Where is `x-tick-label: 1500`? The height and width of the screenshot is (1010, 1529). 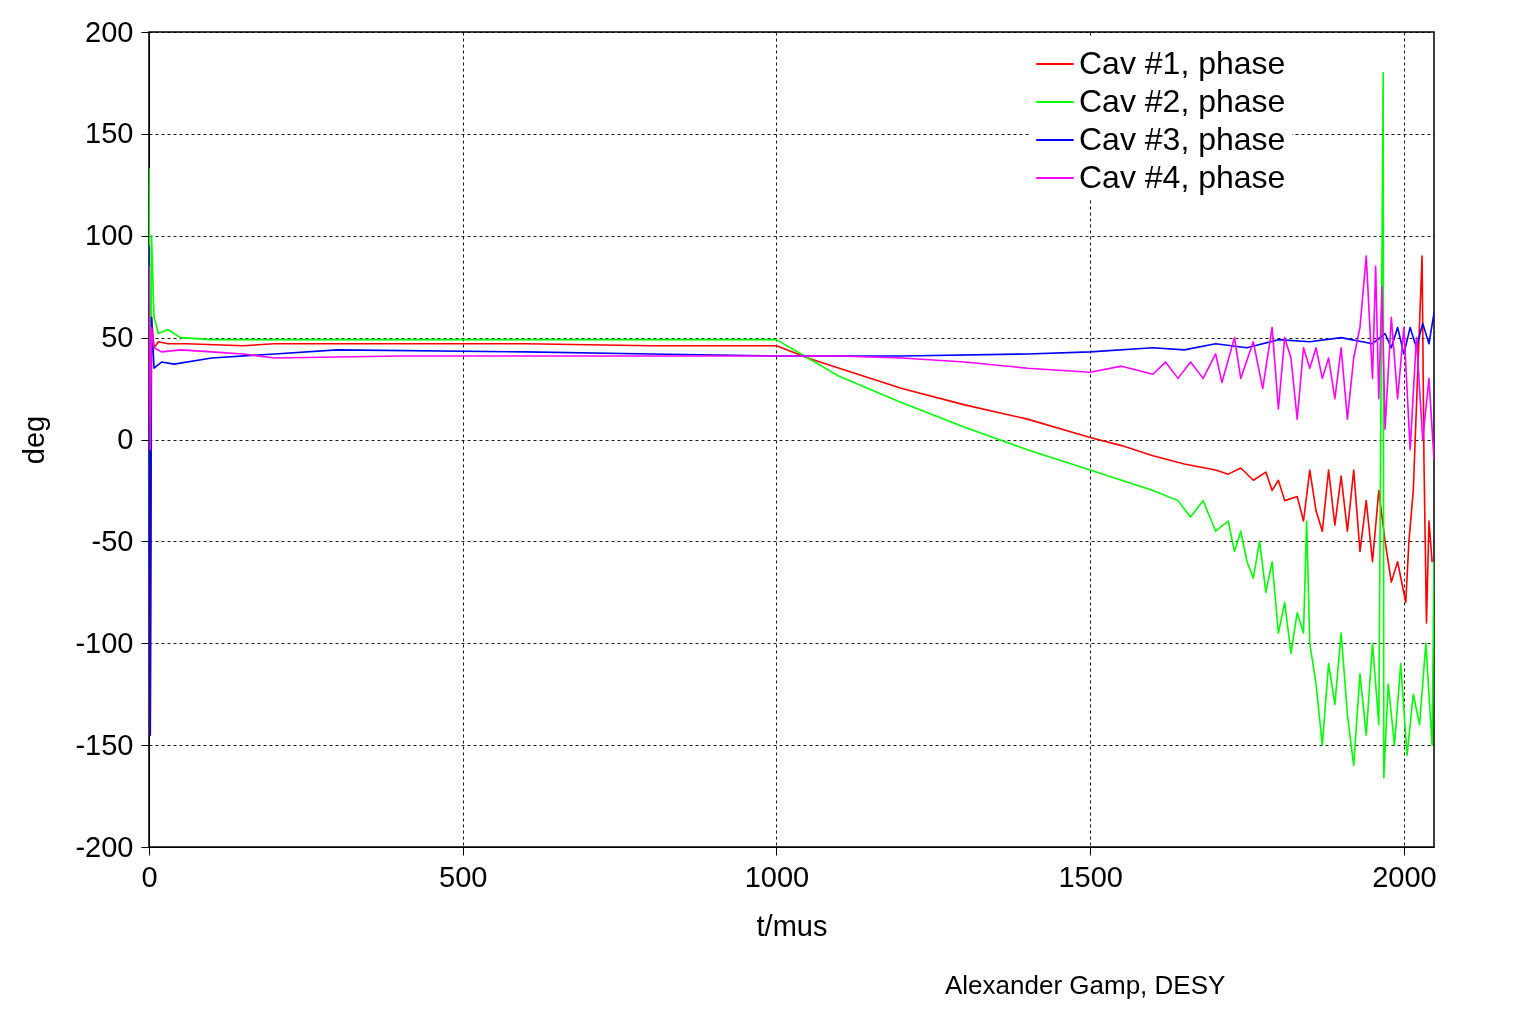 x-tick-label: 1500 is located at coordinates (1090, 876).